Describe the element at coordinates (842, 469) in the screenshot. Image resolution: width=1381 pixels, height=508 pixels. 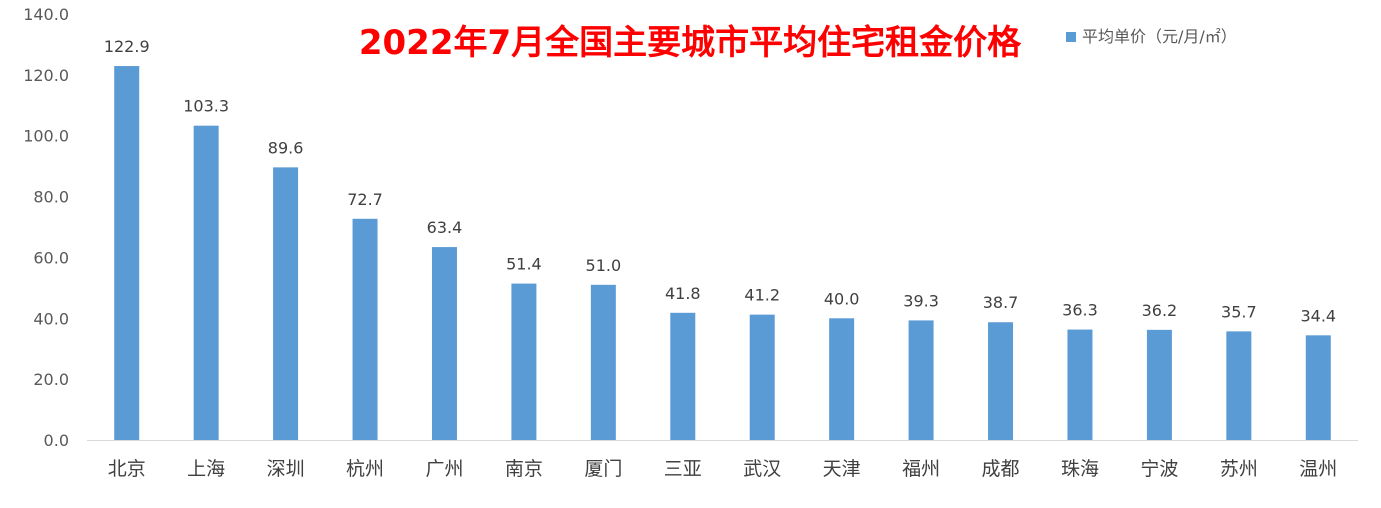
I see `x-tick-label: 天津` at that location.